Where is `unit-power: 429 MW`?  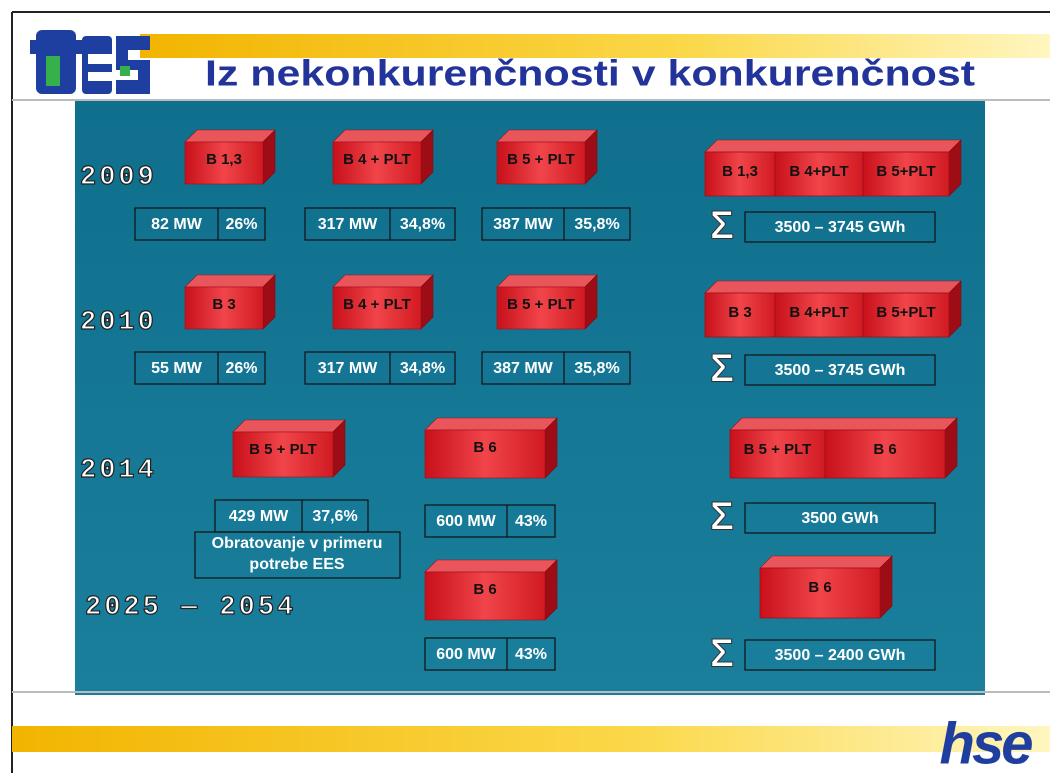
unit-power: 429 MW is located at coordinates (259, 516).